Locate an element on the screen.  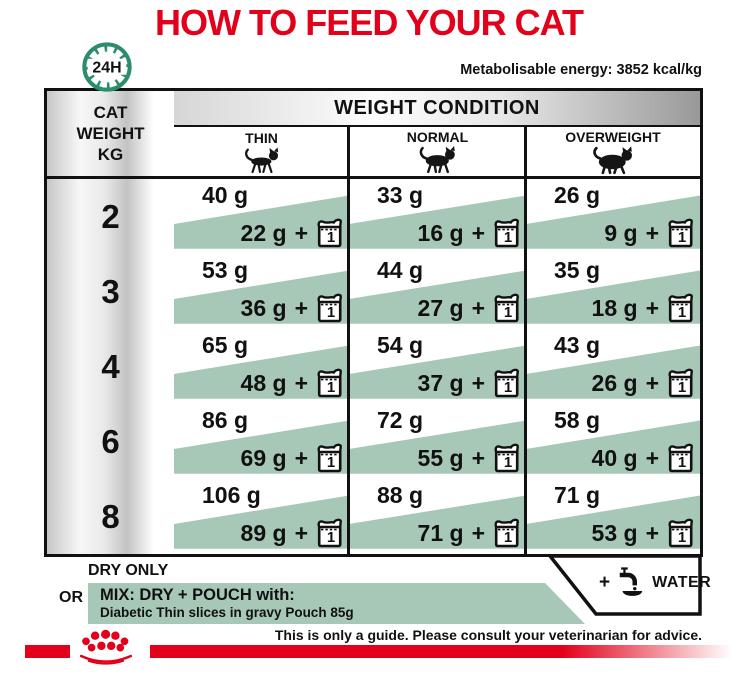
feeding-cell: 44 g 27 g + 1 is located at coordinates (437, 291).